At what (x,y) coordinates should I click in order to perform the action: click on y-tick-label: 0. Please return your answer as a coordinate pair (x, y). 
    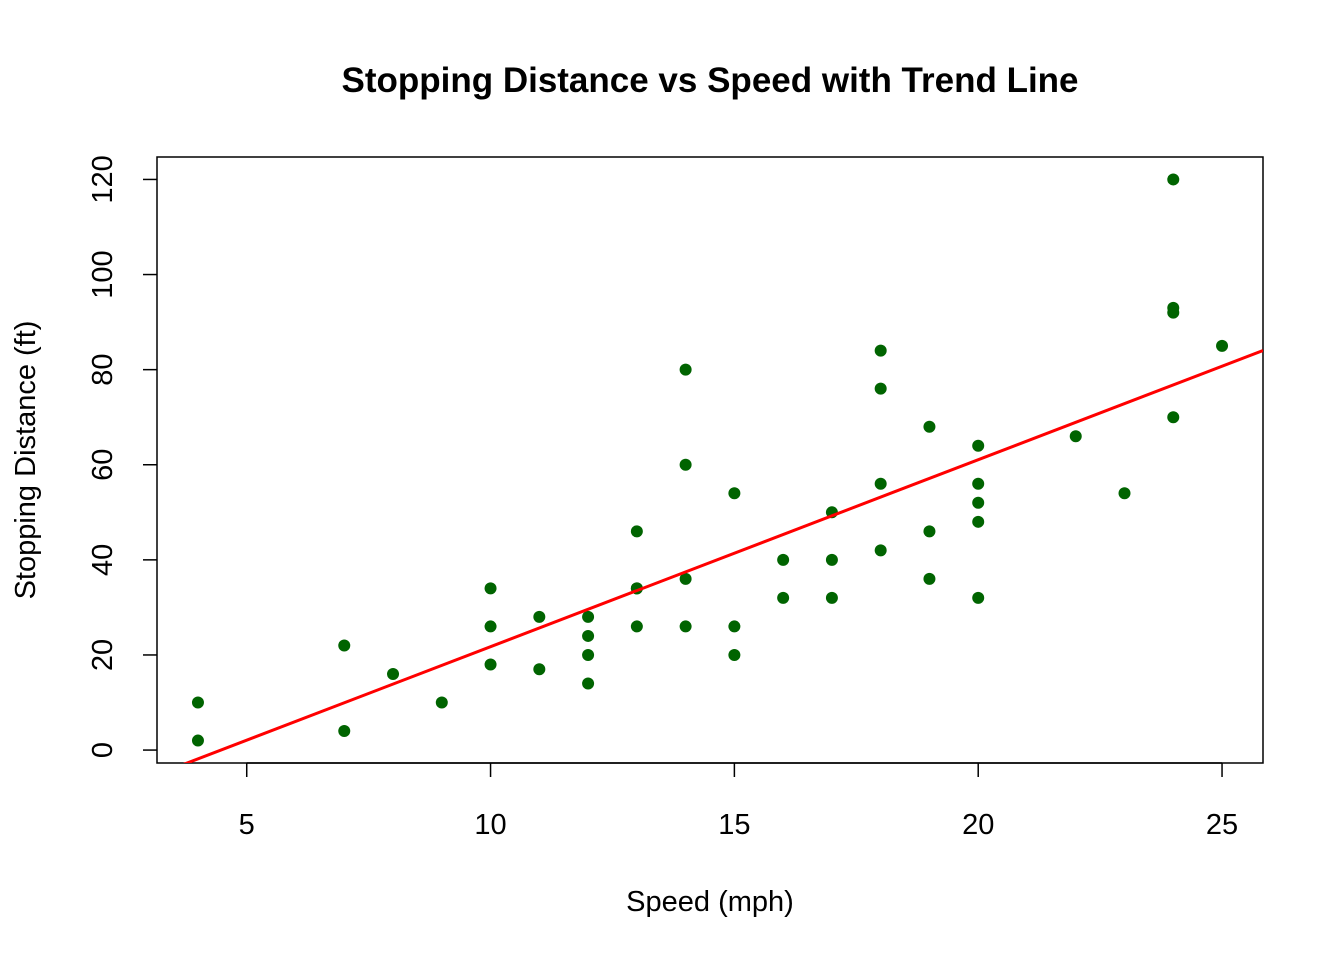
    Looking at the image, I should click on (103, 750).